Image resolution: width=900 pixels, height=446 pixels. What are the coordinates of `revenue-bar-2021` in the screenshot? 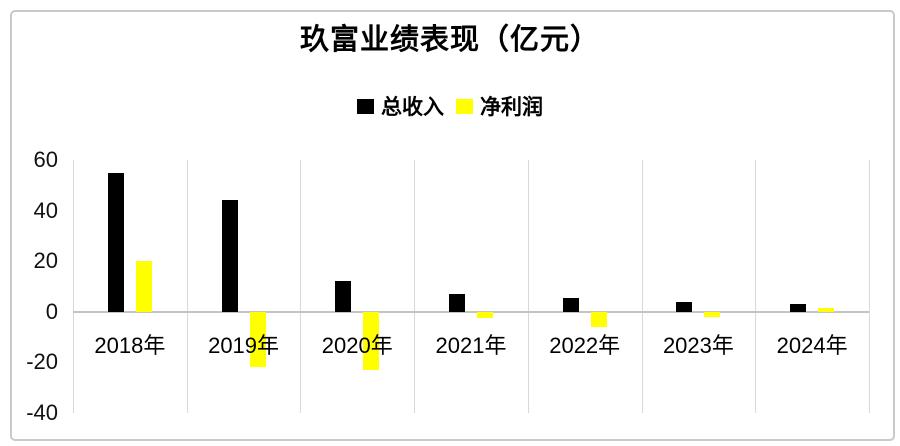 It's located at (457, 303).